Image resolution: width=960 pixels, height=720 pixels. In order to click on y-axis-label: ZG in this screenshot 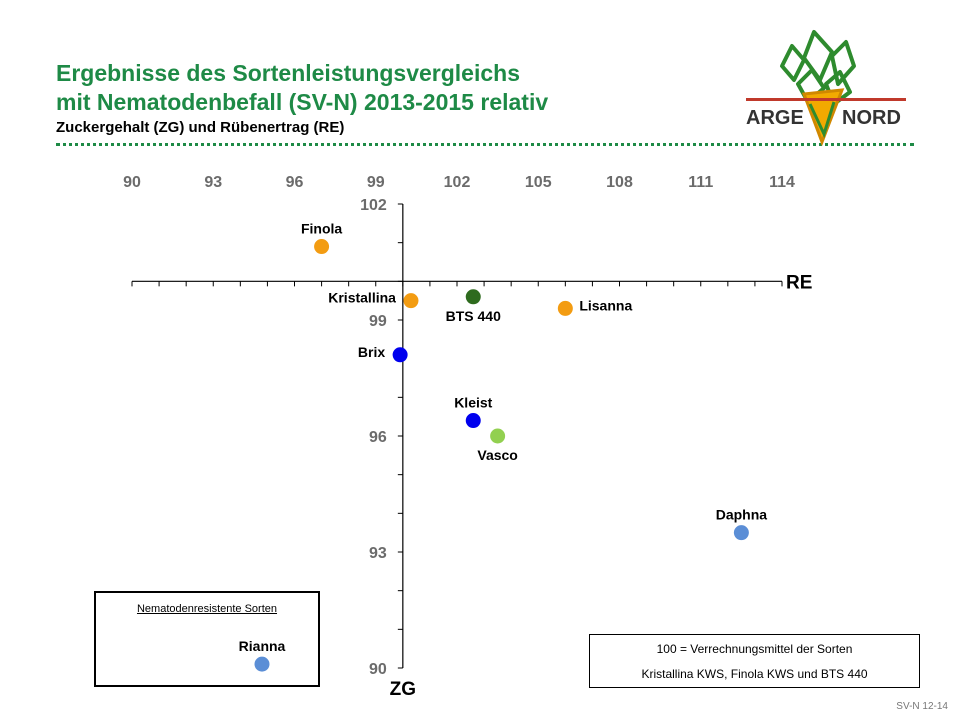, I will do `click(403, 689)`.